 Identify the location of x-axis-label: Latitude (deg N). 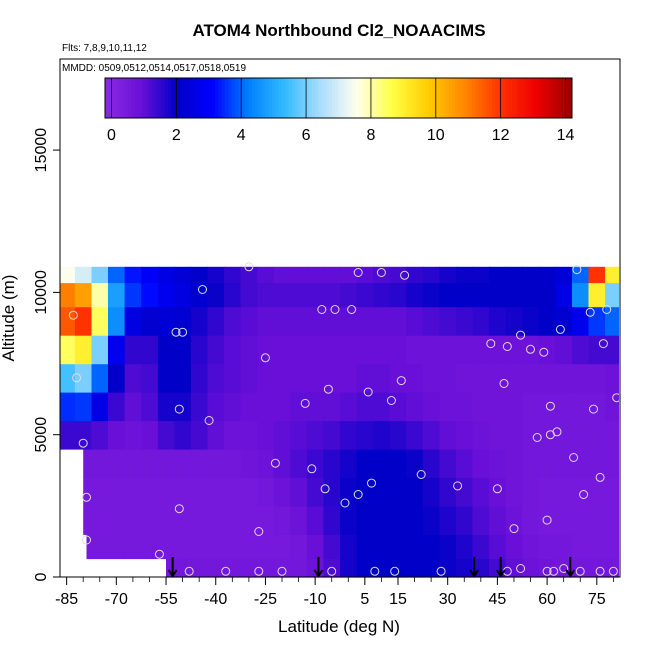
(339, 626).